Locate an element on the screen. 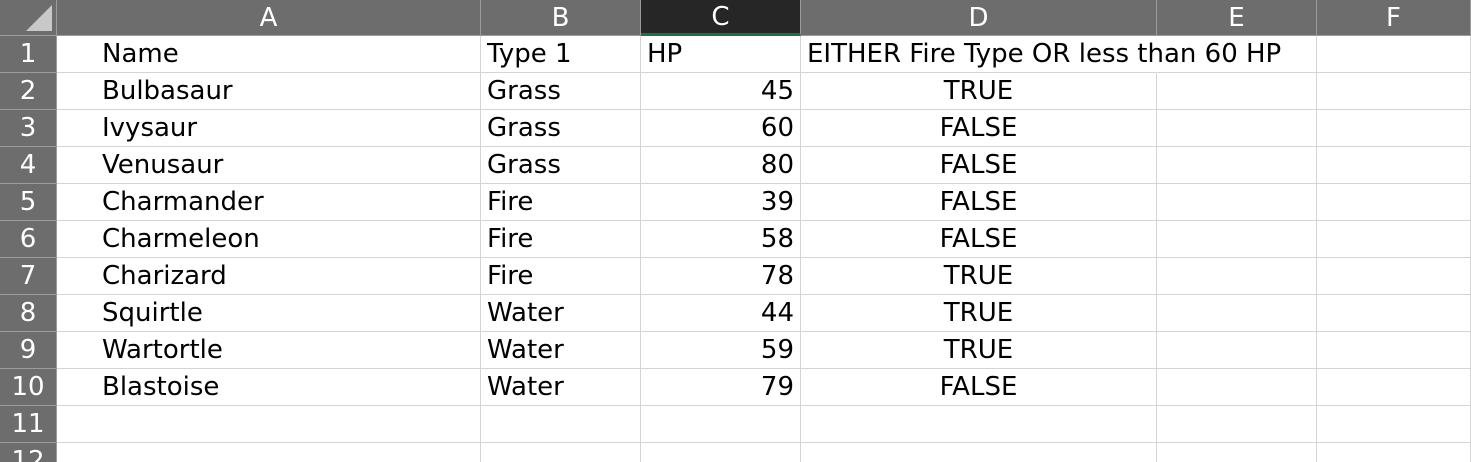  cell-b10: Water is located at coordinates (561, 387).